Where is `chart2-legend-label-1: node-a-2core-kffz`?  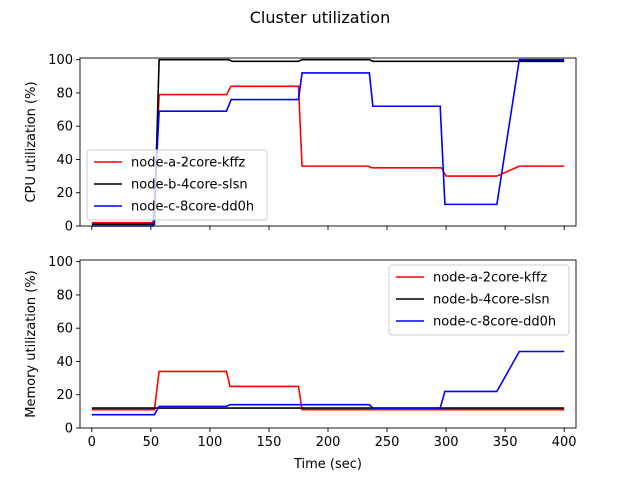 chart2-legend-label-1: node-a-2core-kffz is located at coordinates (490, 278).